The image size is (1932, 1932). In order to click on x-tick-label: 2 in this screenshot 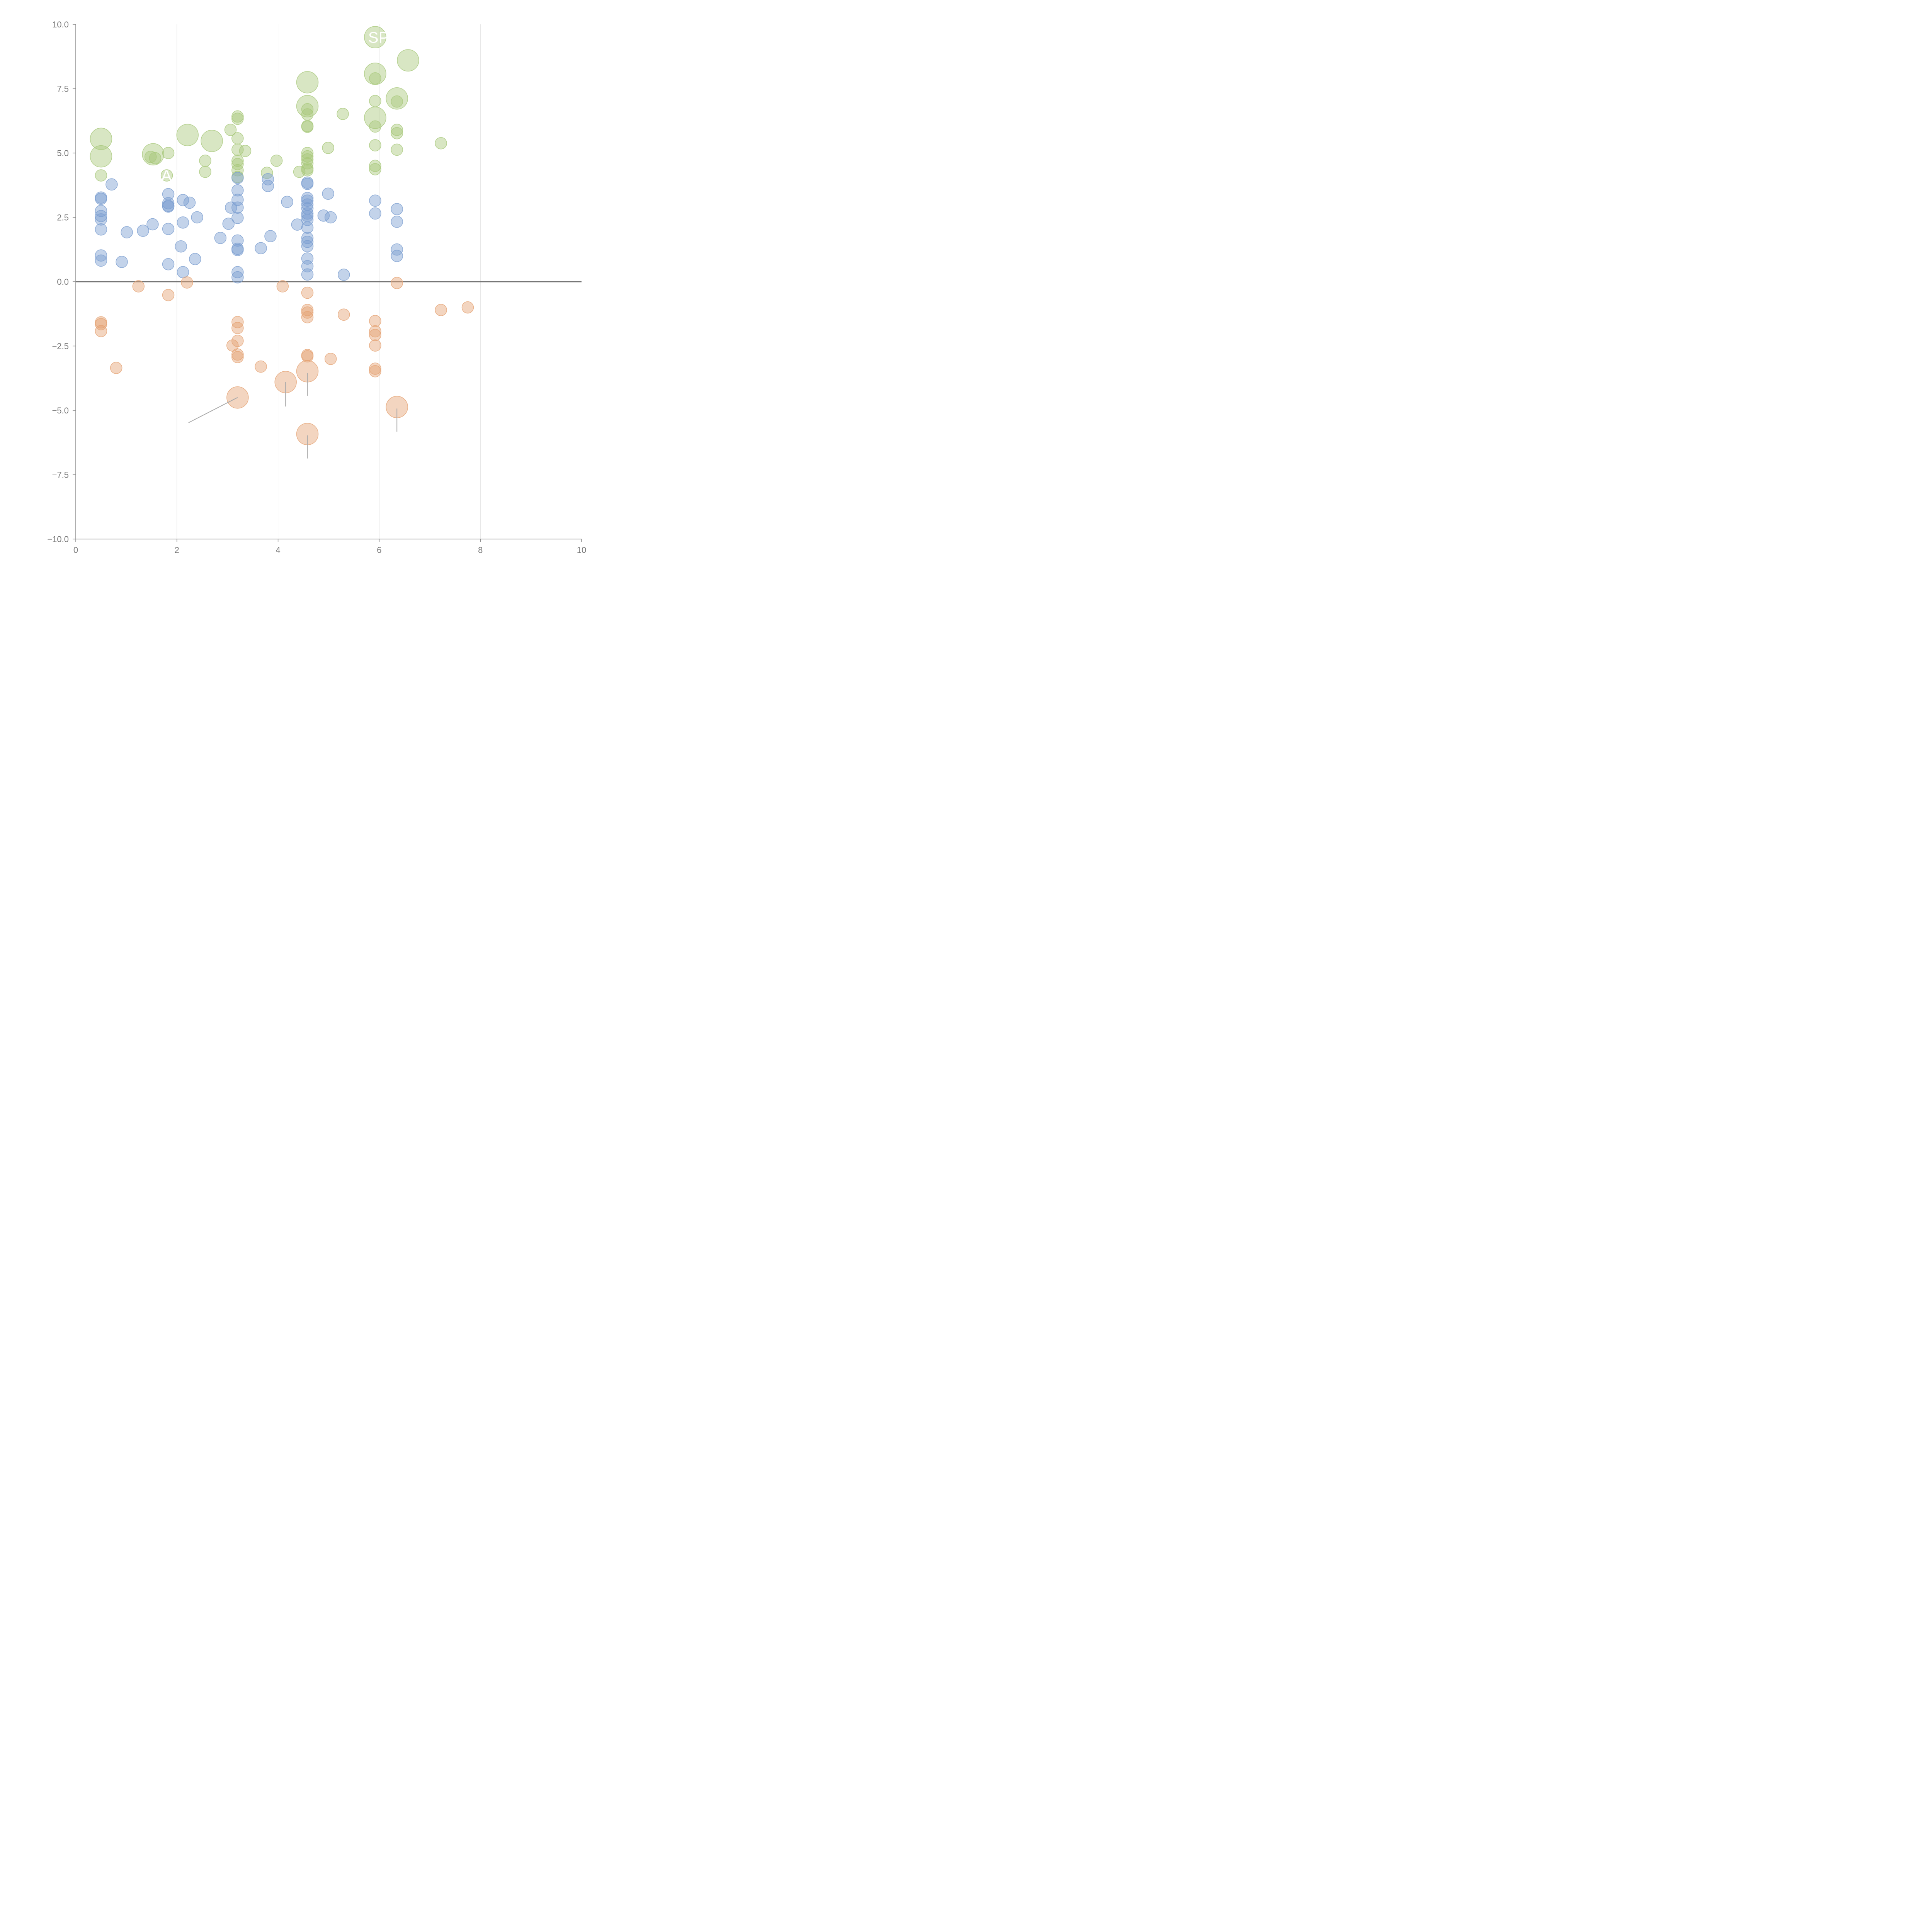, I will do `click(177, 550)`.